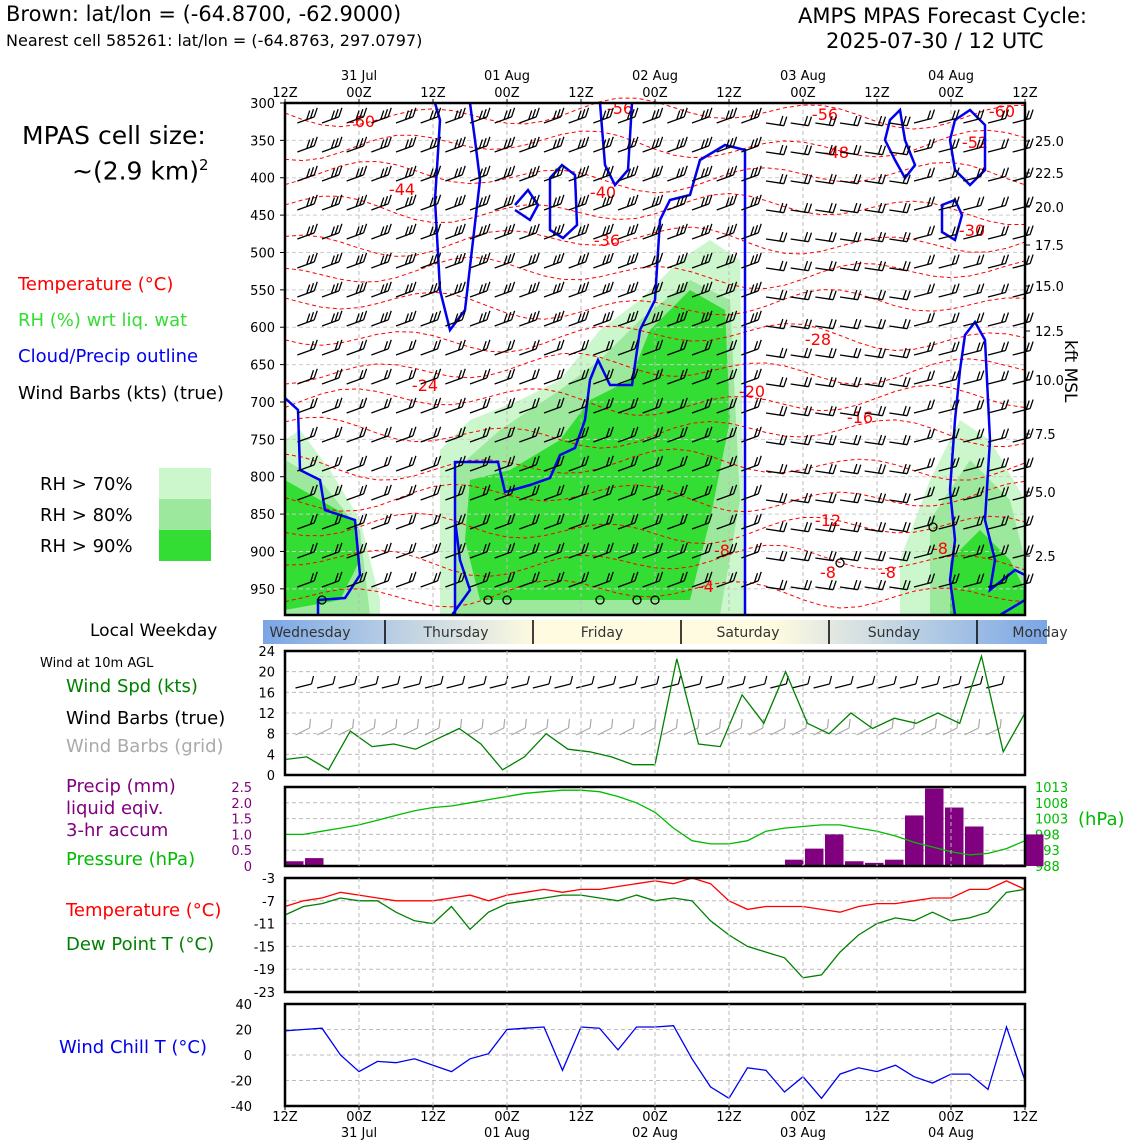  Describe the element at coordinates (154, 631) in the screenshot. I see `weekday-label: Local Weekday` at that location.